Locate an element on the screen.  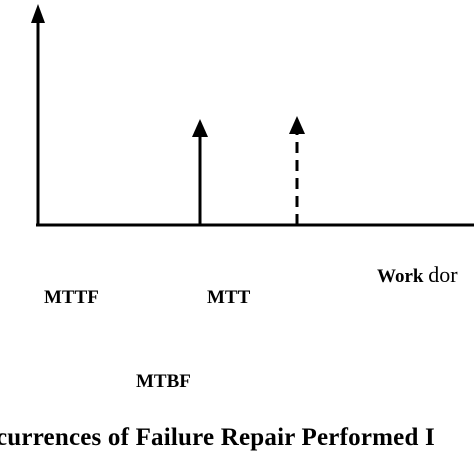
work-done-label-bold: Work is located at coordinates (400, 276).